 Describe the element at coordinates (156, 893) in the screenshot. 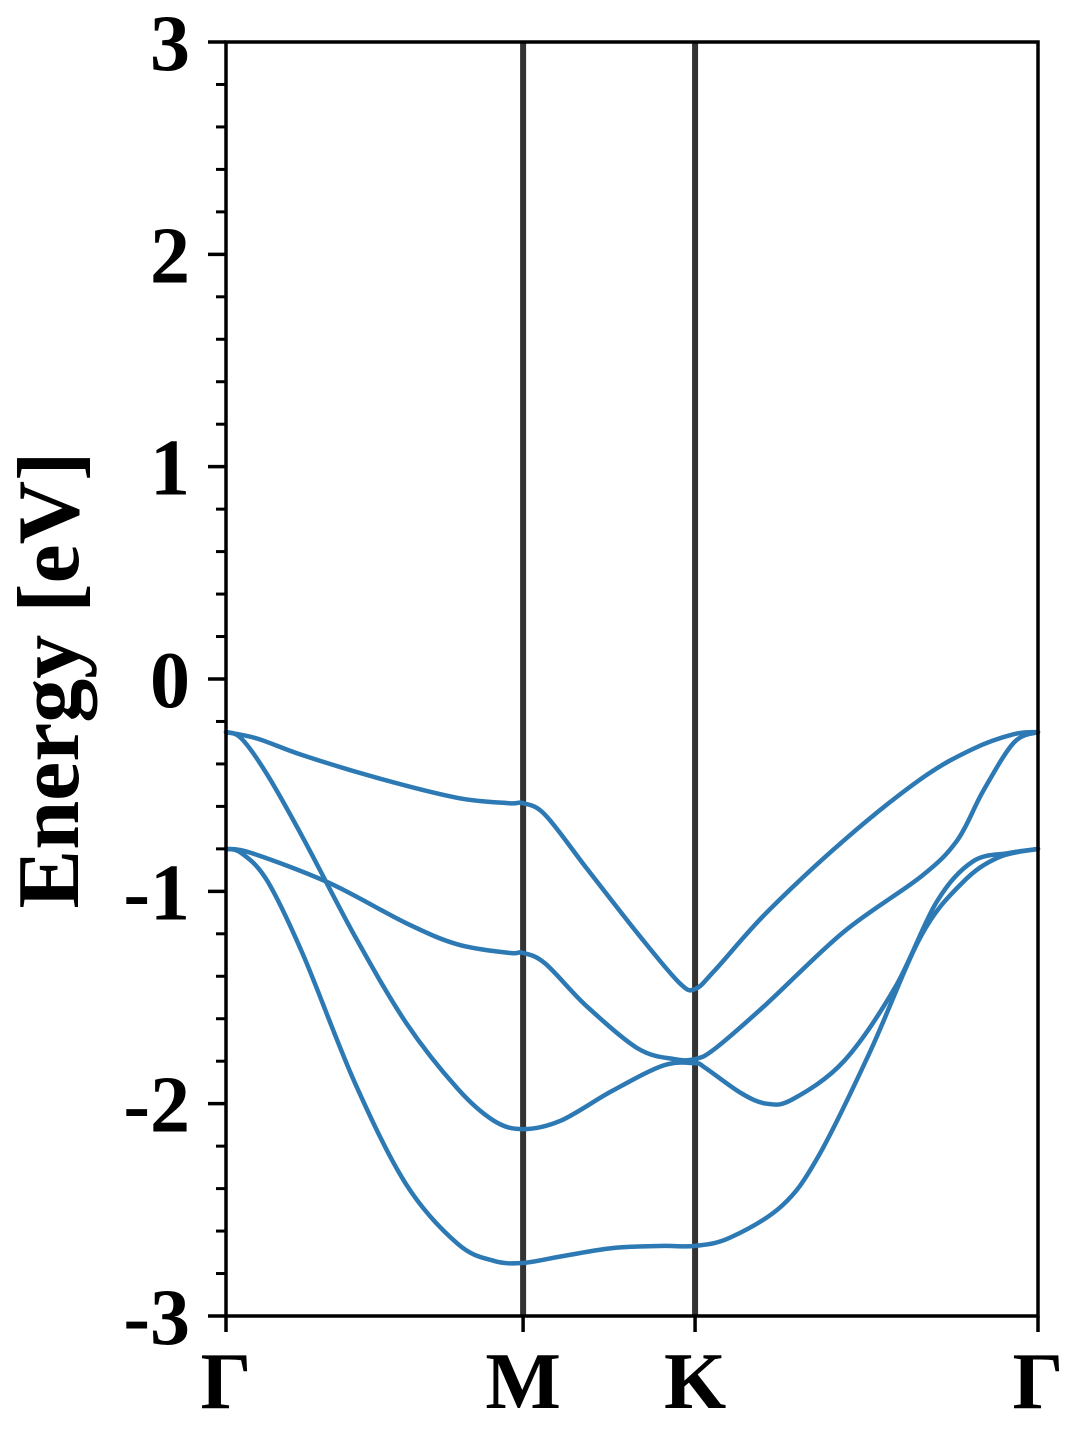

I see `y-tick-label: -1` at that location.